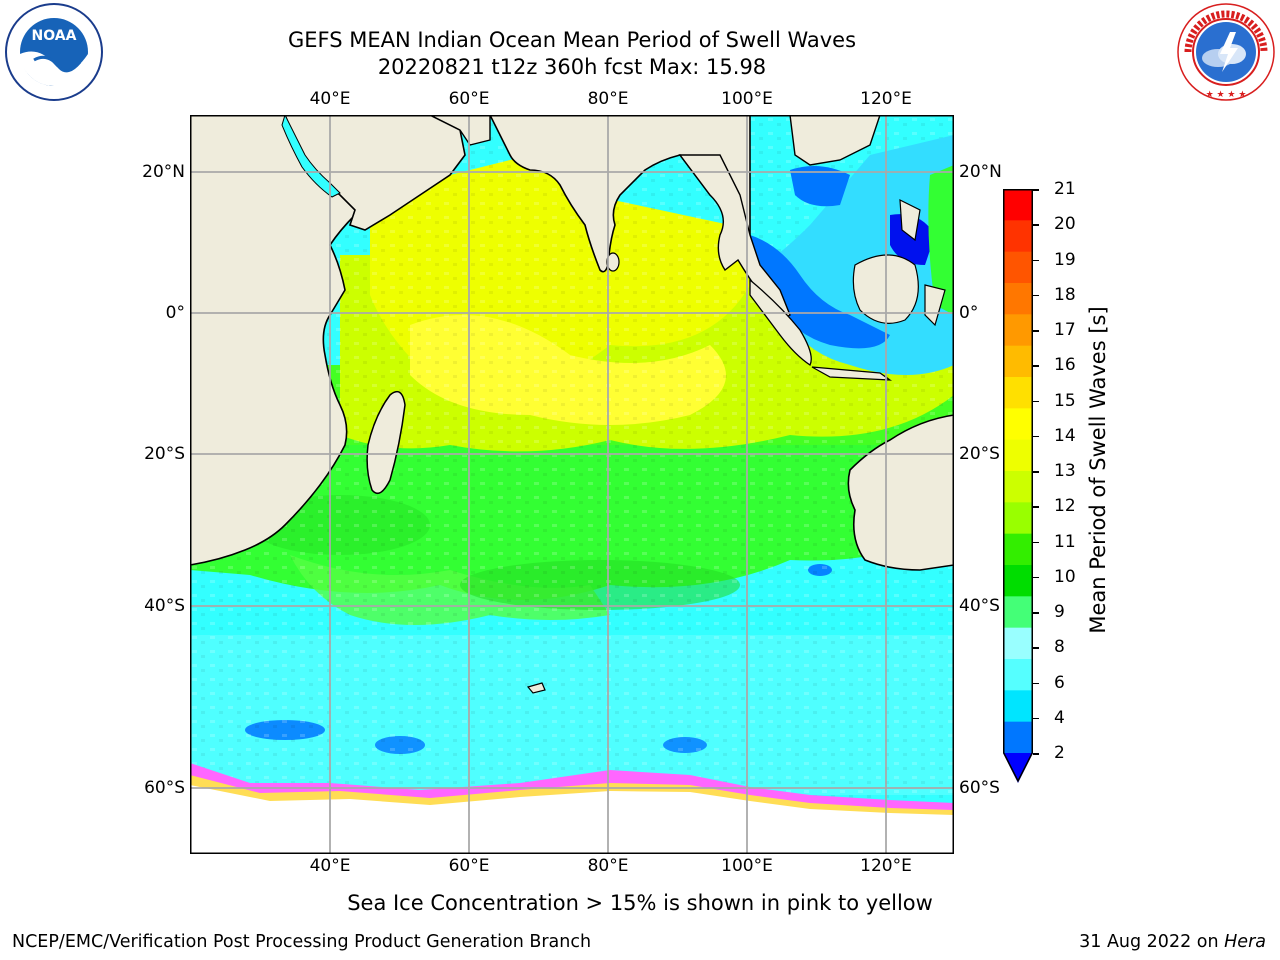 The width and height of the screenshot is (1280, 960). What do you see at coordinates (1152, 942) in the screenshot?
I see `footer-date-text: 31 Aug 2022 on` at bounding box center [1152, 942].